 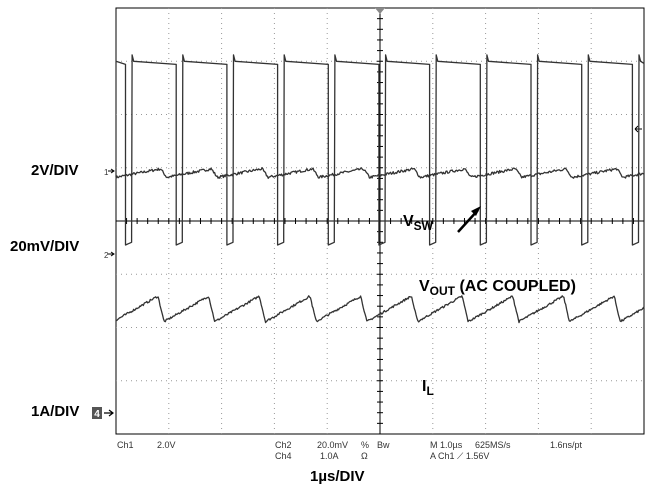 I want to click on readout-ch1: Ch1, so click(x=125, y=445).